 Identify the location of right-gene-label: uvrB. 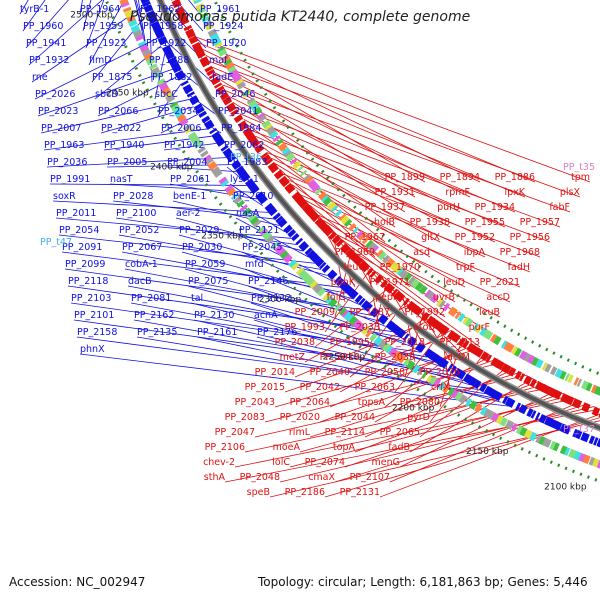
(444, 297).